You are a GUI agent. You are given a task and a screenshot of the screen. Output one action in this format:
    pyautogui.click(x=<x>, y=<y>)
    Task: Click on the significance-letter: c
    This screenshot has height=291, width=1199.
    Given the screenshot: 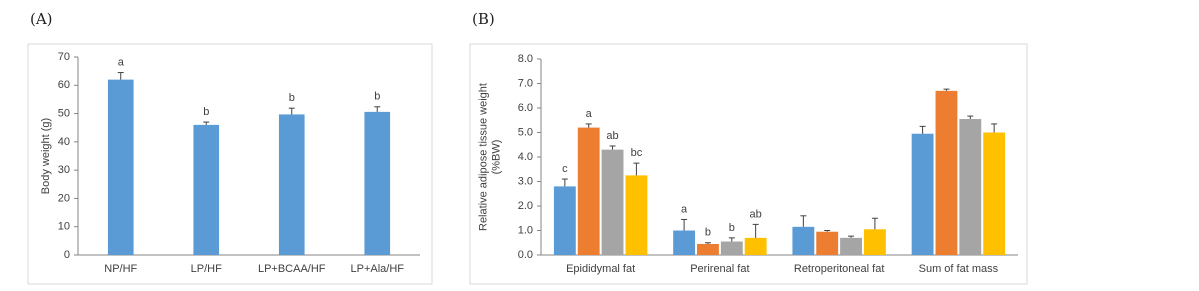 What is the action you would take?
    pyautogui.click(x=565, y=169)
    